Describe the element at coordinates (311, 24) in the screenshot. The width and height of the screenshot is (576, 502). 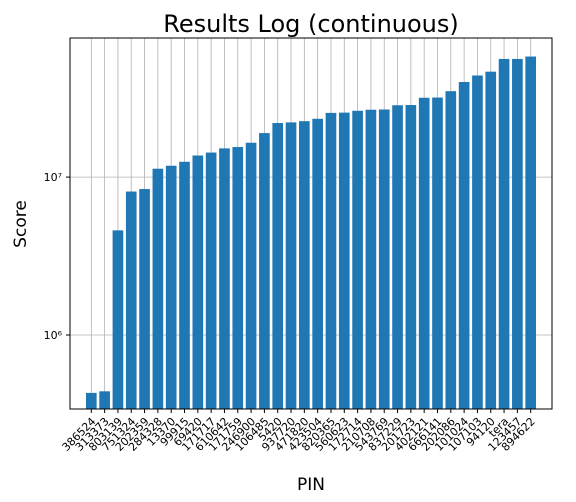
I see `chart-title: Results Log (continuous)` at that location.